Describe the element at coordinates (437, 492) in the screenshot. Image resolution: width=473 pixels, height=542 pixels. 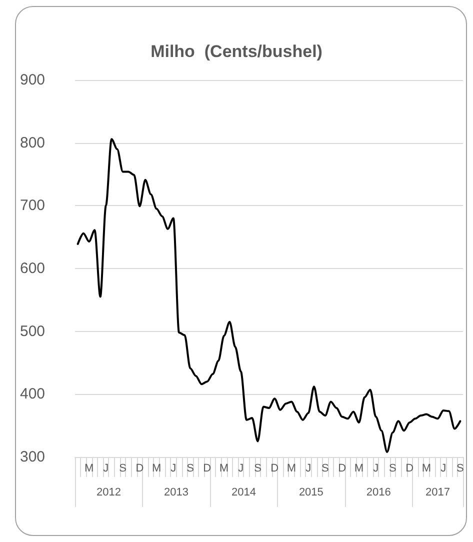
I see `text: 2017` at that location.